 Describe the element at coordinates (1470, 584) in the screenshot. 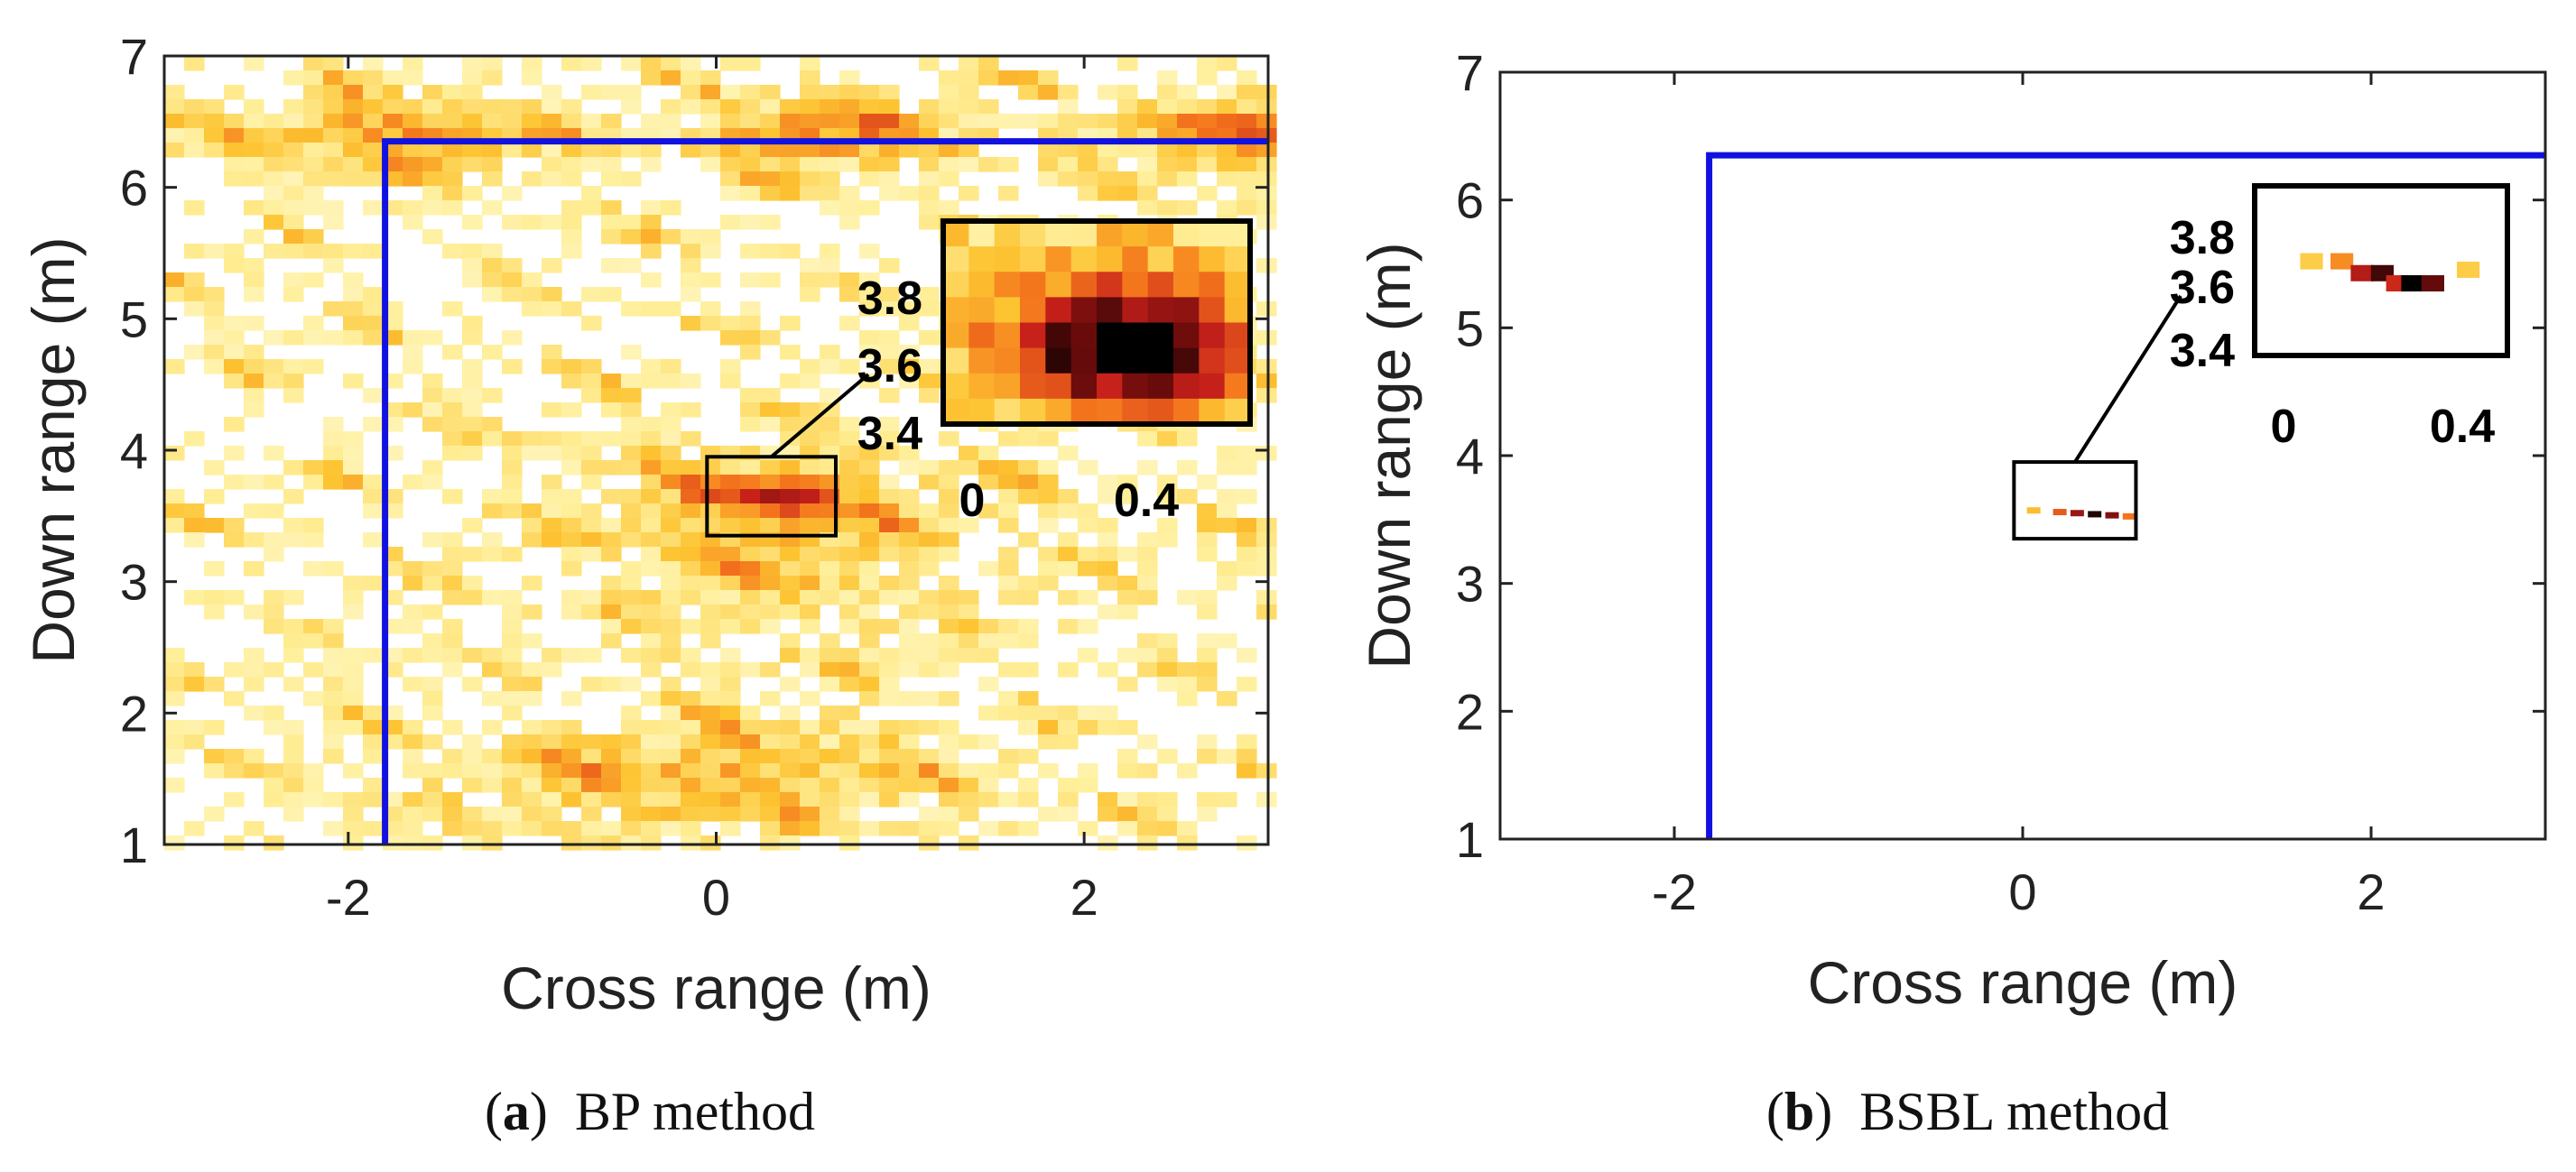

I see `y-tick-label: 3` at that location.